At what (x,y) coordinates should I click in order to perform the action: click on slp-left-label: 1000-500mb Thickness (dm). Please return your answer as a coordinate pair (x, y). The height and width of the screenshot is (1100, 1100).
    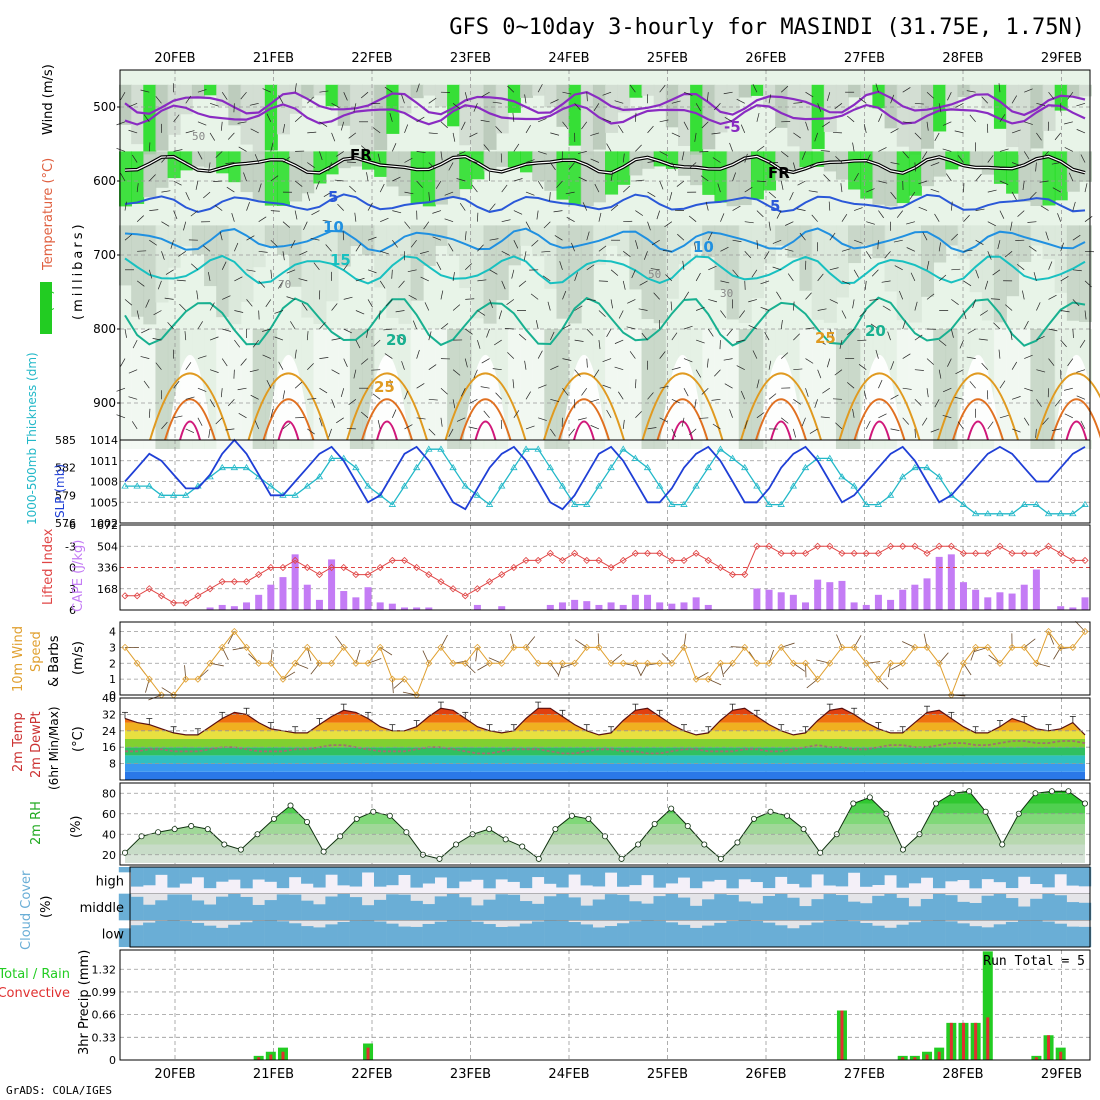
    Looking at the image, I should click on (32, 438).